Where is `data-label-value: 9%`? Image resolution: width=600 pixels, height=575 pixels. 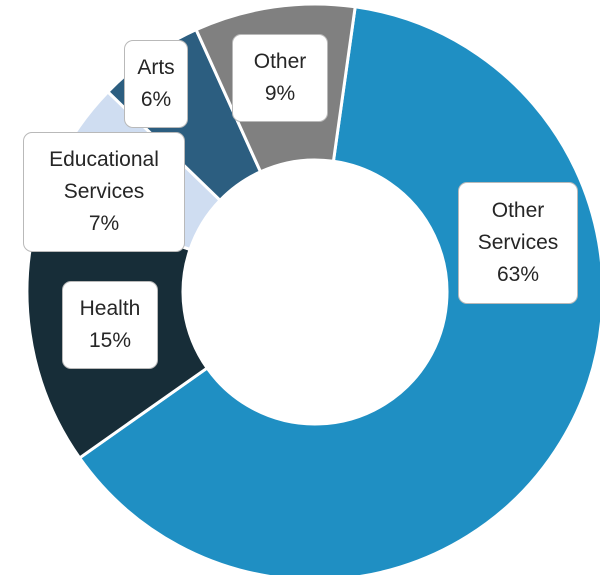
data-label-value: 9% is located at coordinates (280, 93).